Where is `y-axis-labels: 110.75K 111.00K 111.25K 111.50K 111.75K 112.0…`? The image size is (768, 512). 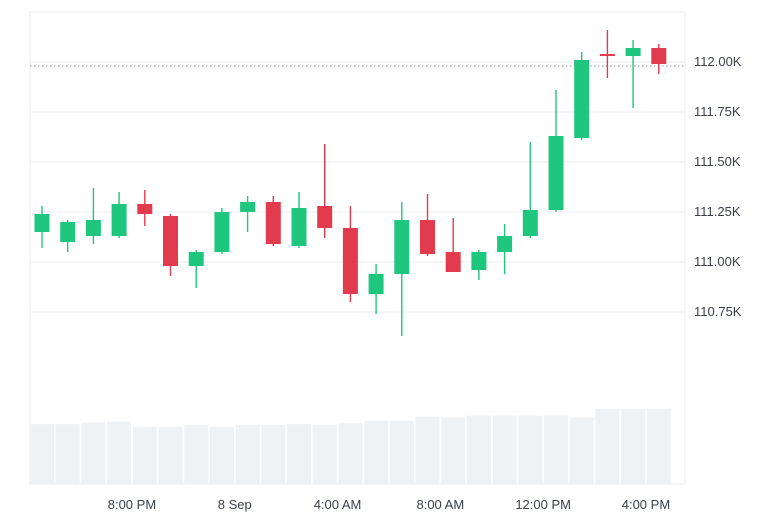 y-axis-labels: 110.75K 111.00K 111.25K 111.50K 111.75K 112.0… is located at coordinates (718, 186).